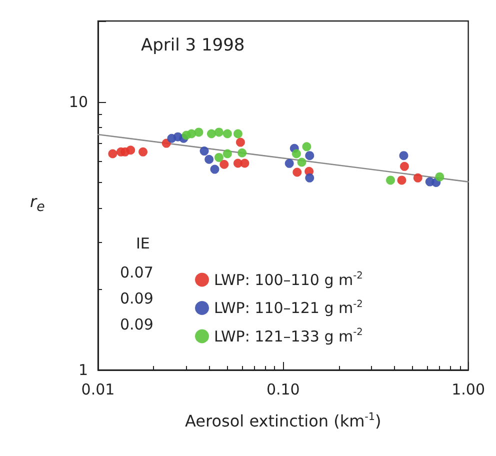 The height and width of the screenshot is (456, 496). Describe the element at coordinates (98, 389) in the screenshot. I see `x-tick-label: 0.01` at that location.